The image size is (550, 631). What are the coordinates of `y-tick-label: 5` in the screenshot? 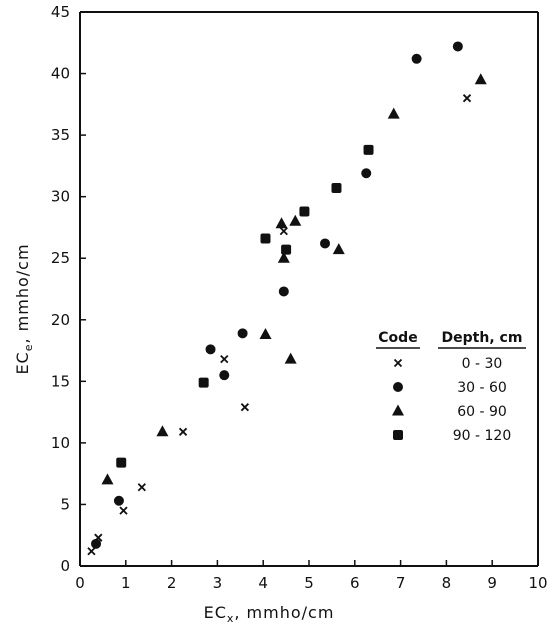 It's located at (65, 504).